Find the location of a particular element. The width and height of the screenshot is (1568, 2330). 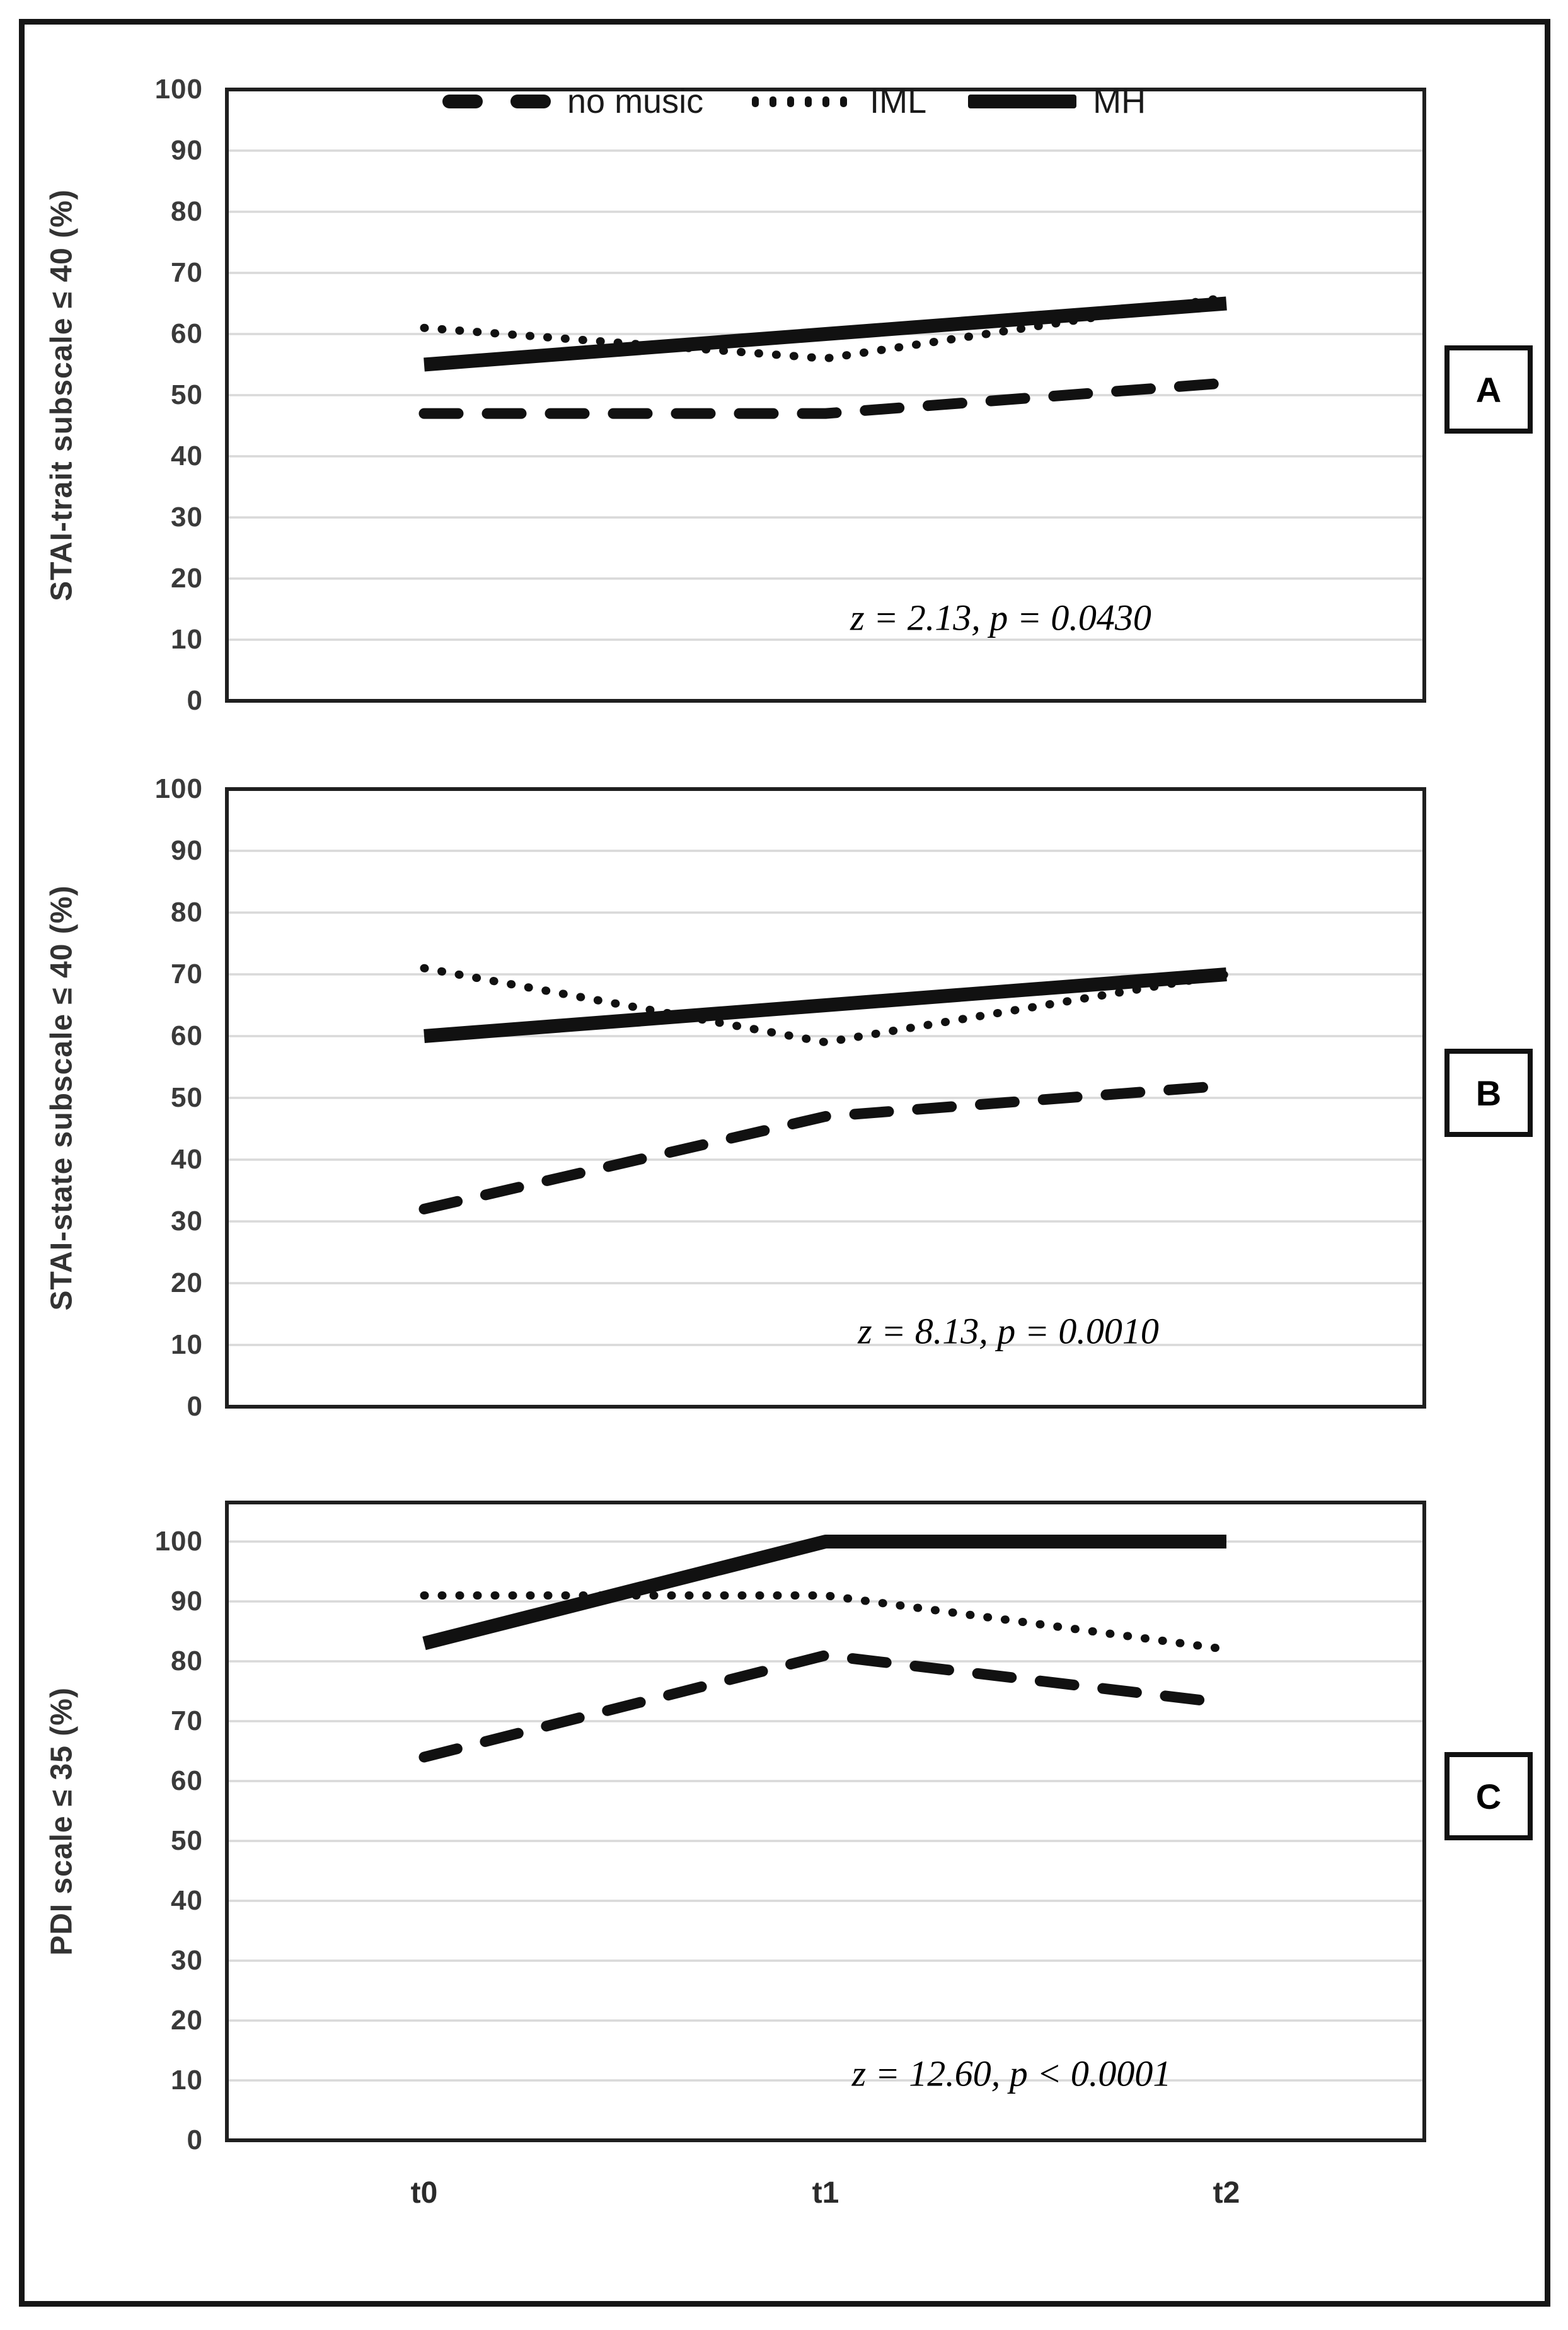

panel-a-tag: A is located at coordinates (1489, 390).